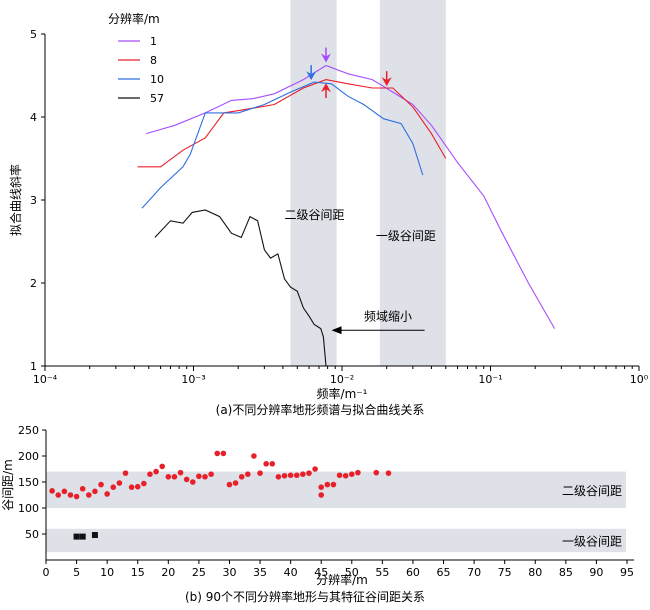 Image resolution: width=650 pixels, height=610 pixels. I want to click on a-y-tick-label: 1, so click(33, 366).